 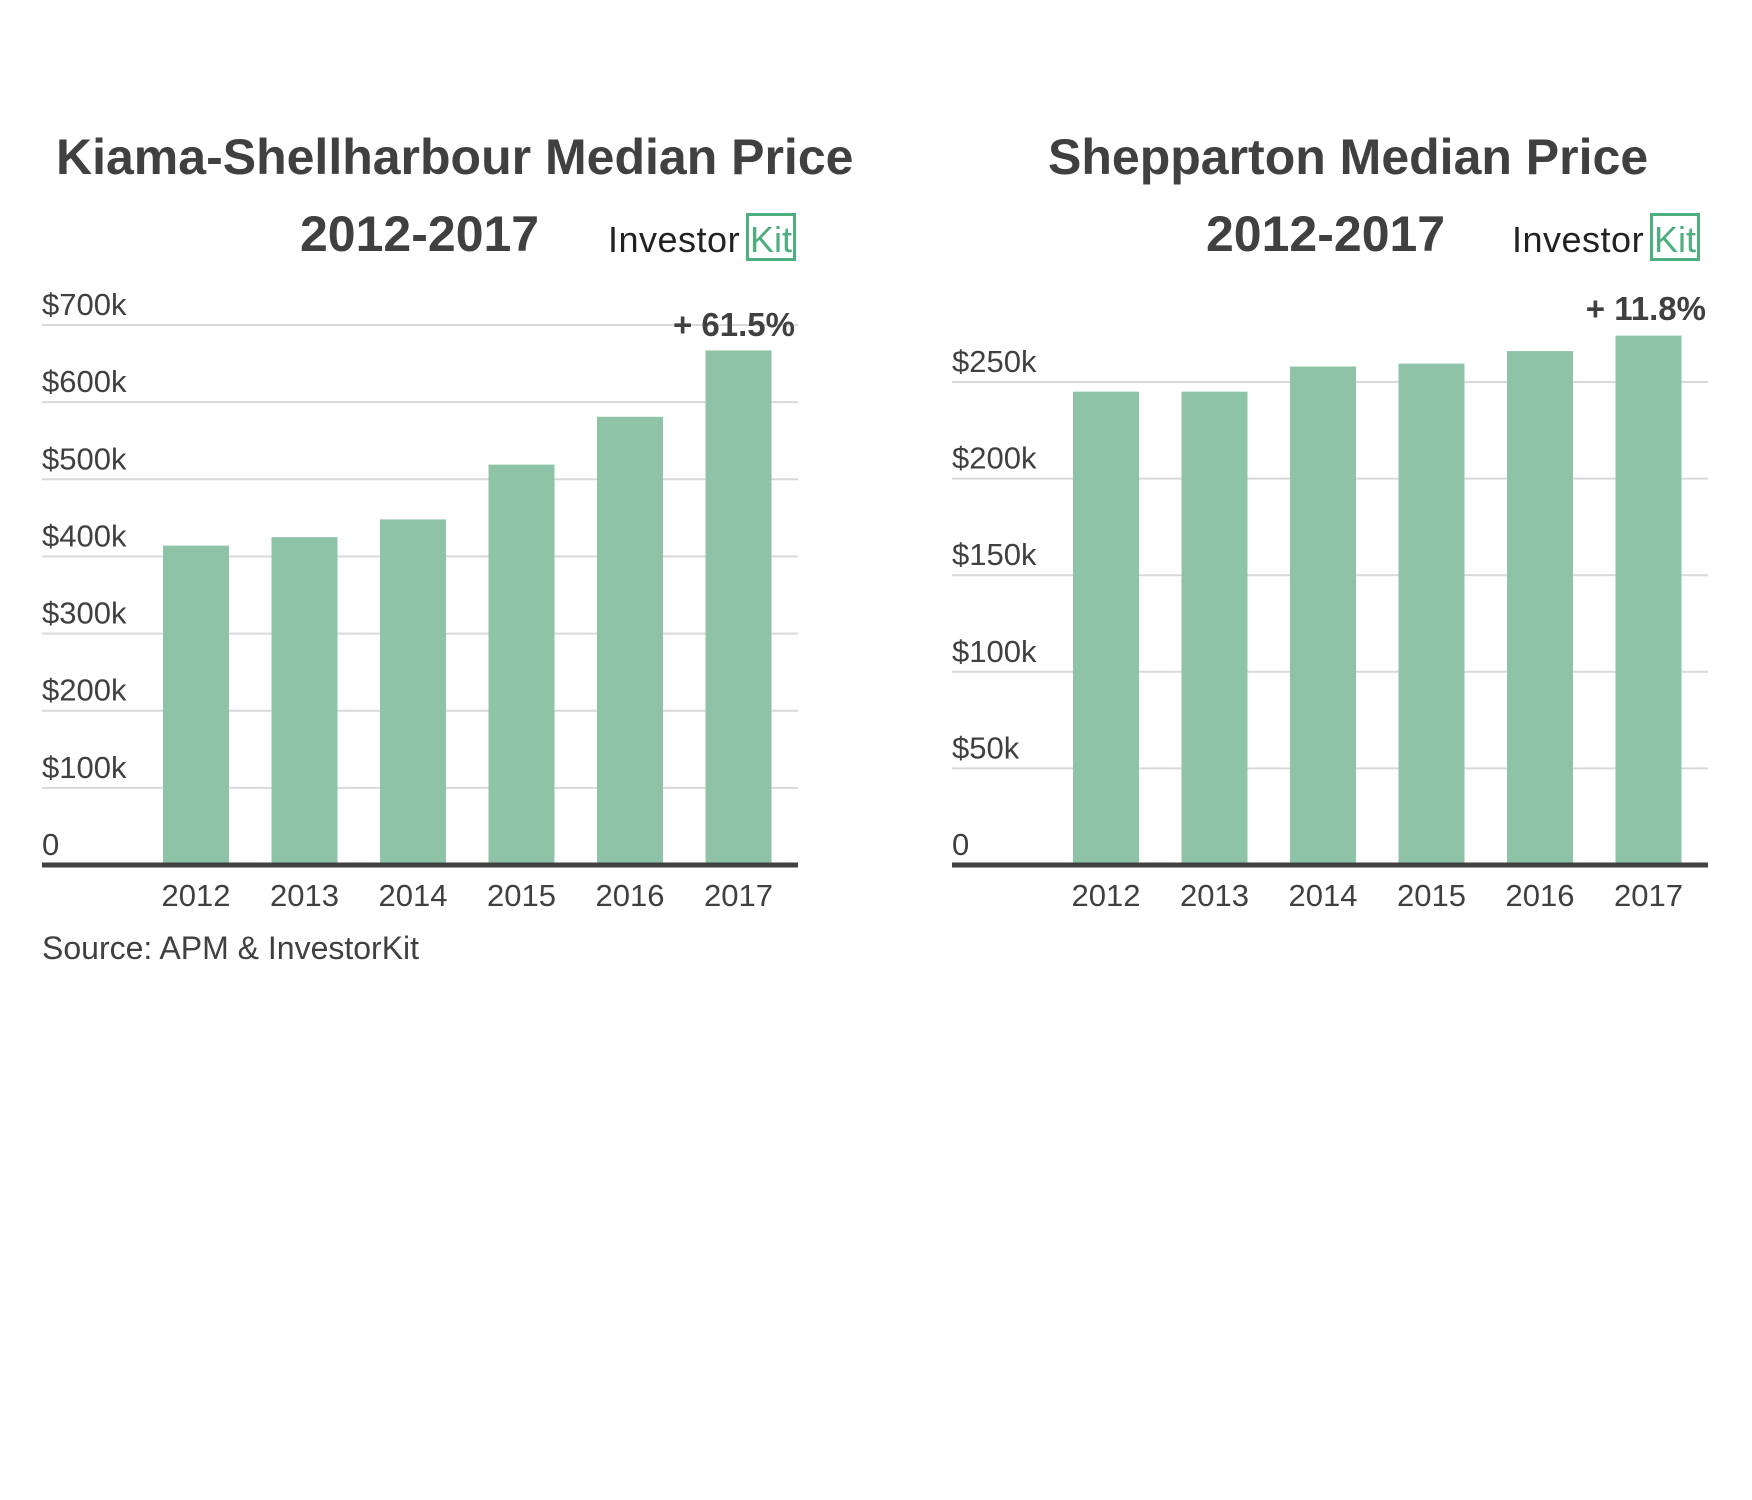 What do you see at coordinates (1646, 308) in the screenshot?
I see `growth-annotation: + 11.8%` at bounding box center [1646, 308].